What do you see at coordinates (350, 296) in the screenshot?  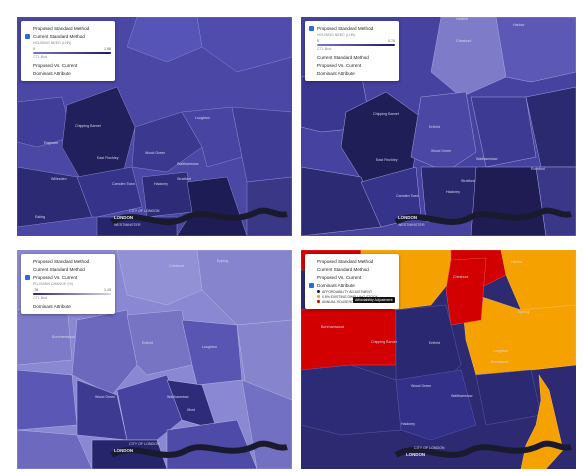 I see `category-label: 0.5% EXISTING DWELLING STOCK` at bounding box center [350, 296].